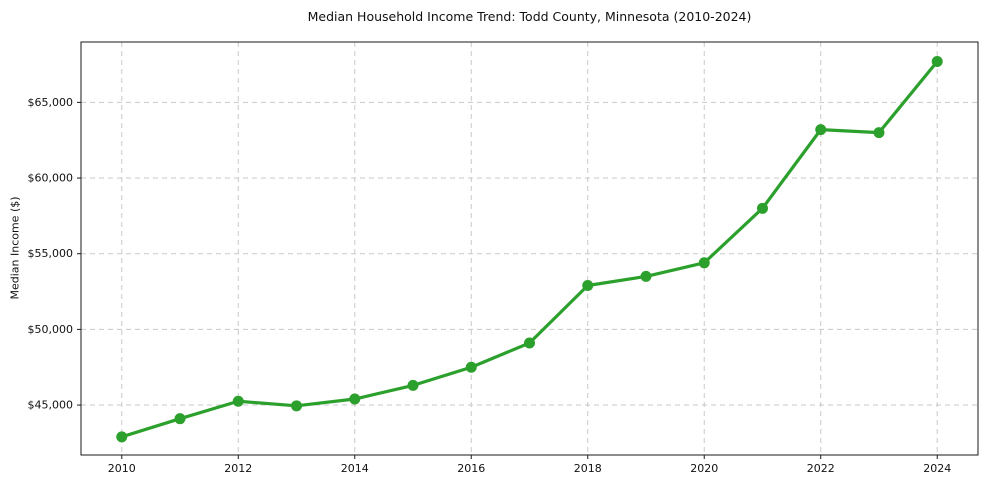 Image resolution: width=989 pixels, height=490 pixels. Describe the element at coordinates (588, 468) in the screenshot. I see `x-tick-label: 2018` at that location.